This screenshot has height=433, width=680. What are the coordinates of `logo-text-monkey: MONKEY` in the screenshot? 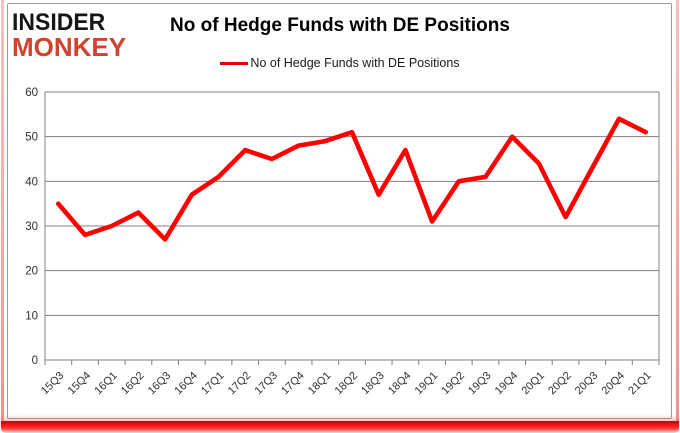 It's located at (69, 47).